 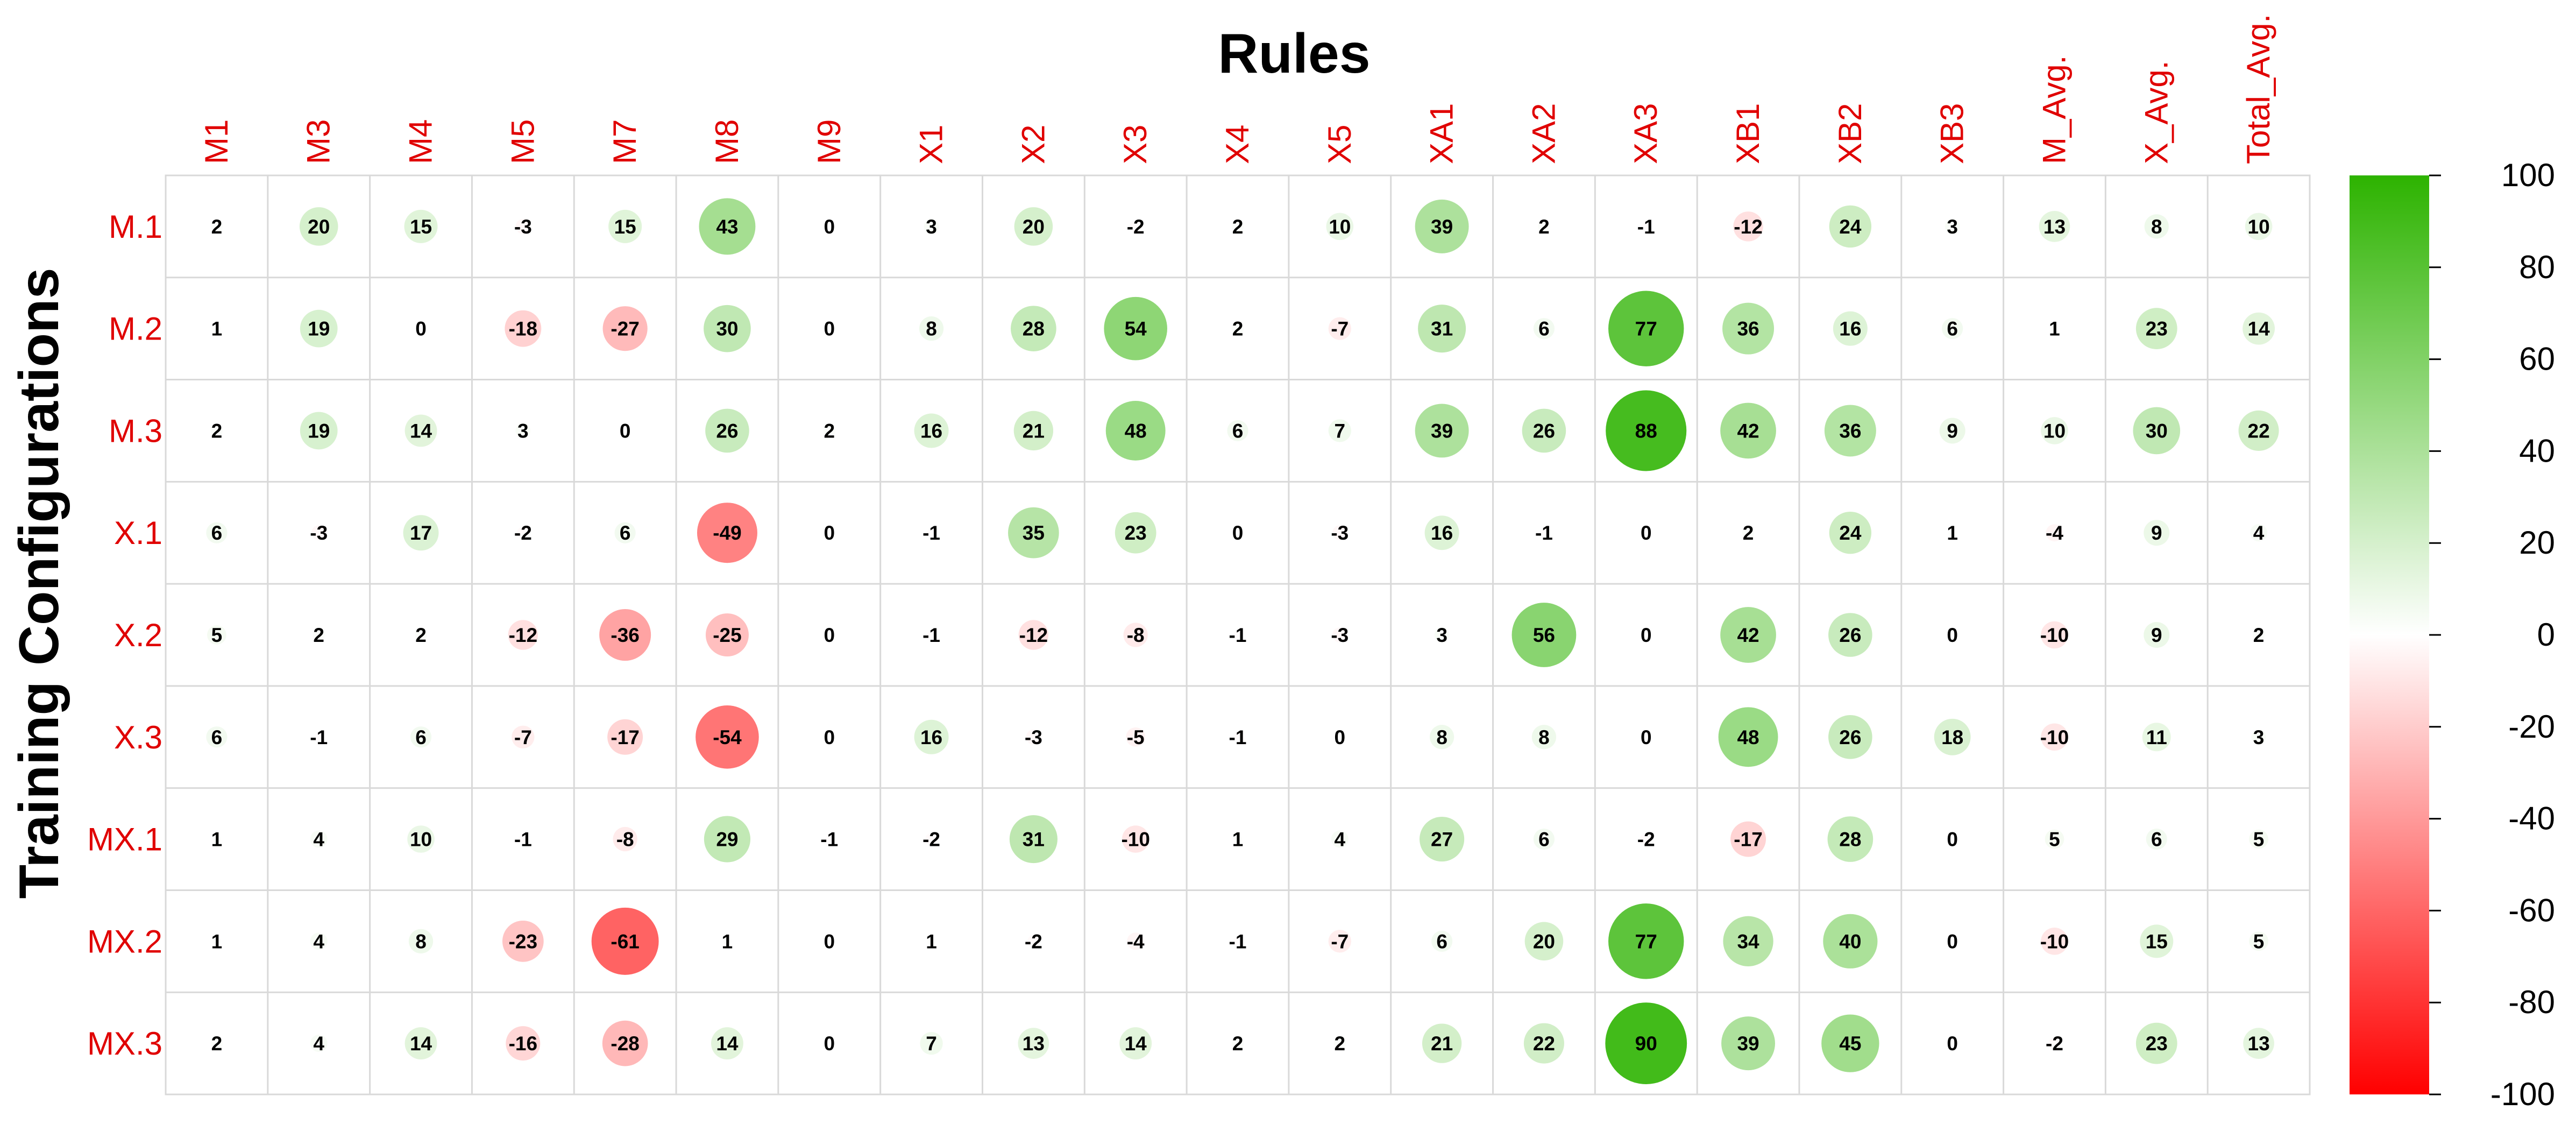 I want to click on cell-value: 19, so click(x=319, y=329).